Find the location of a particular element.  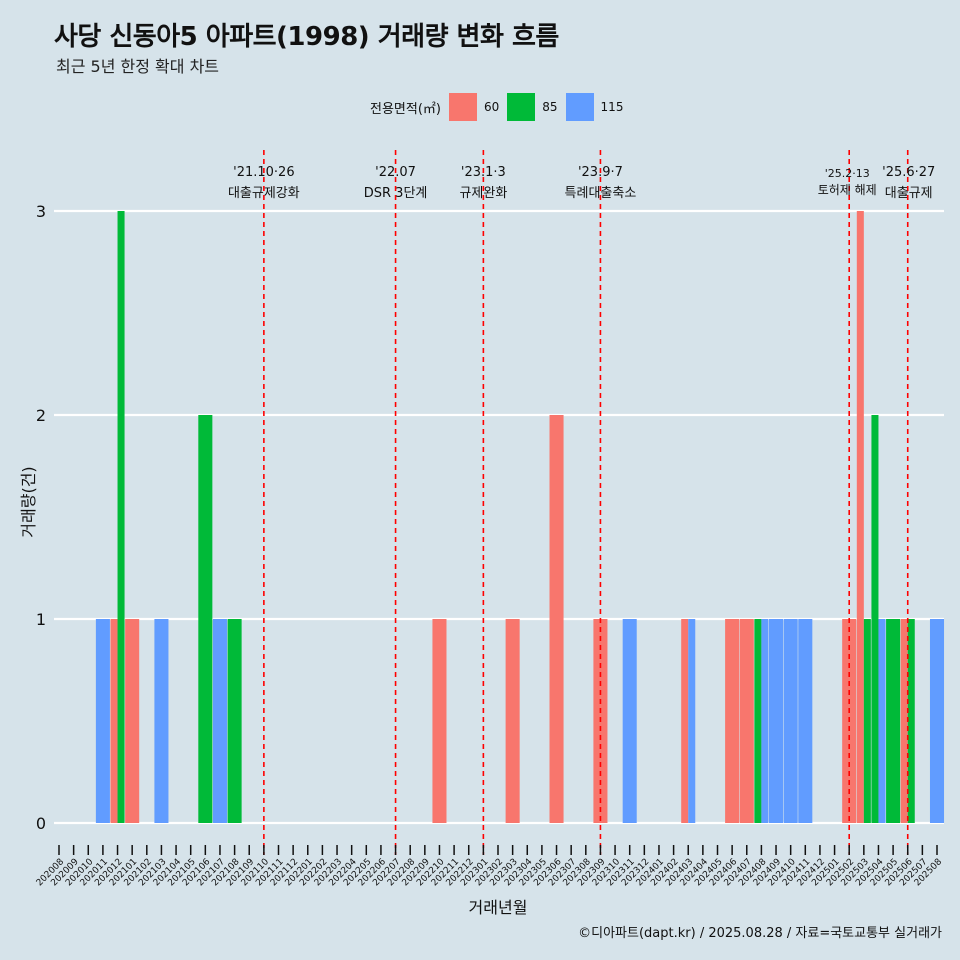

annotation-text: 대출규제강화 is located at coordinates (264, 193).